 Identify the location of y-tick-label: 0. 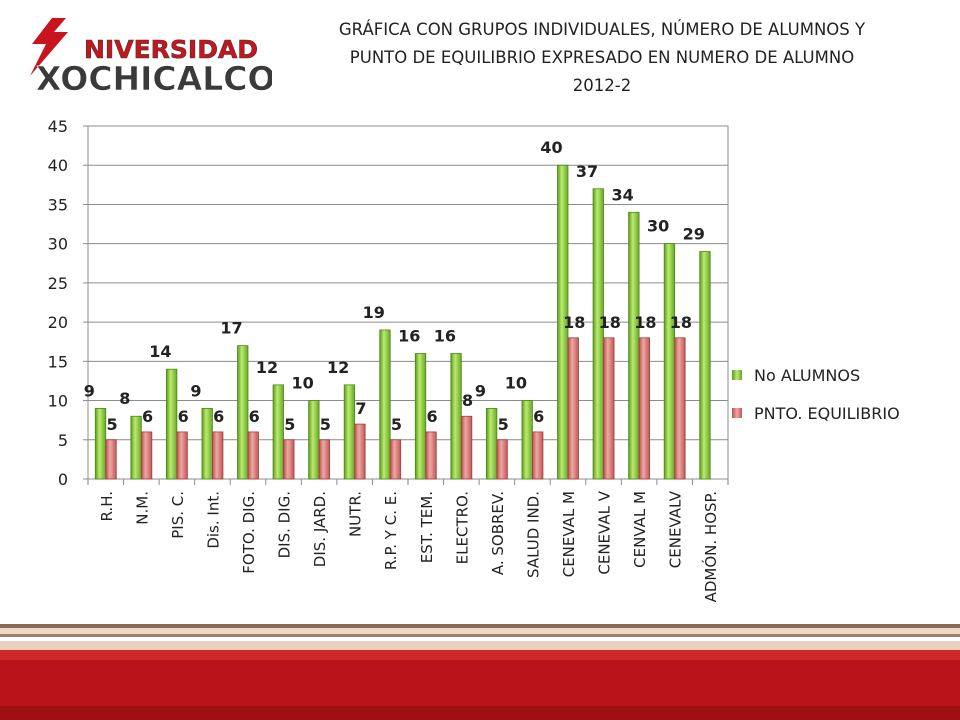
(63, 479).